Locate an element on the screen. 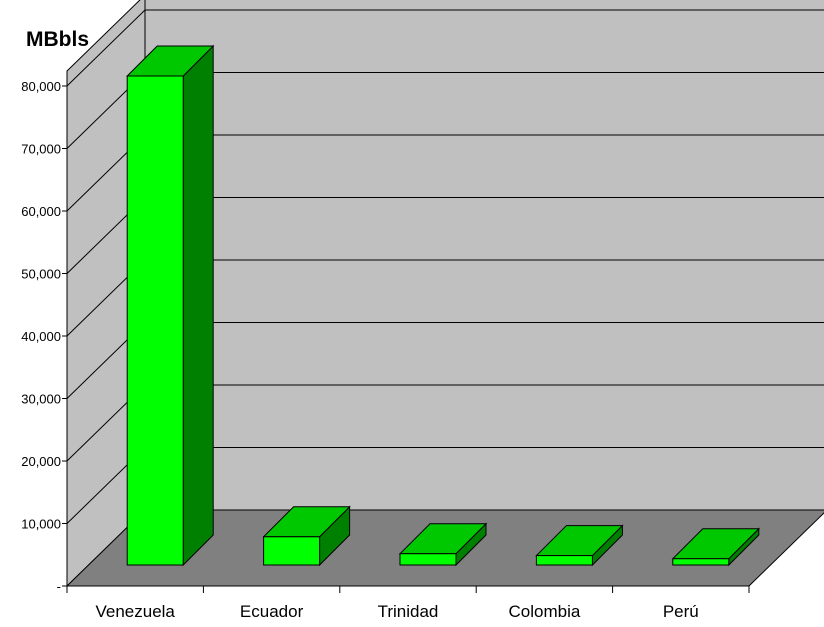  gridline is located at coordinates (445, 48).